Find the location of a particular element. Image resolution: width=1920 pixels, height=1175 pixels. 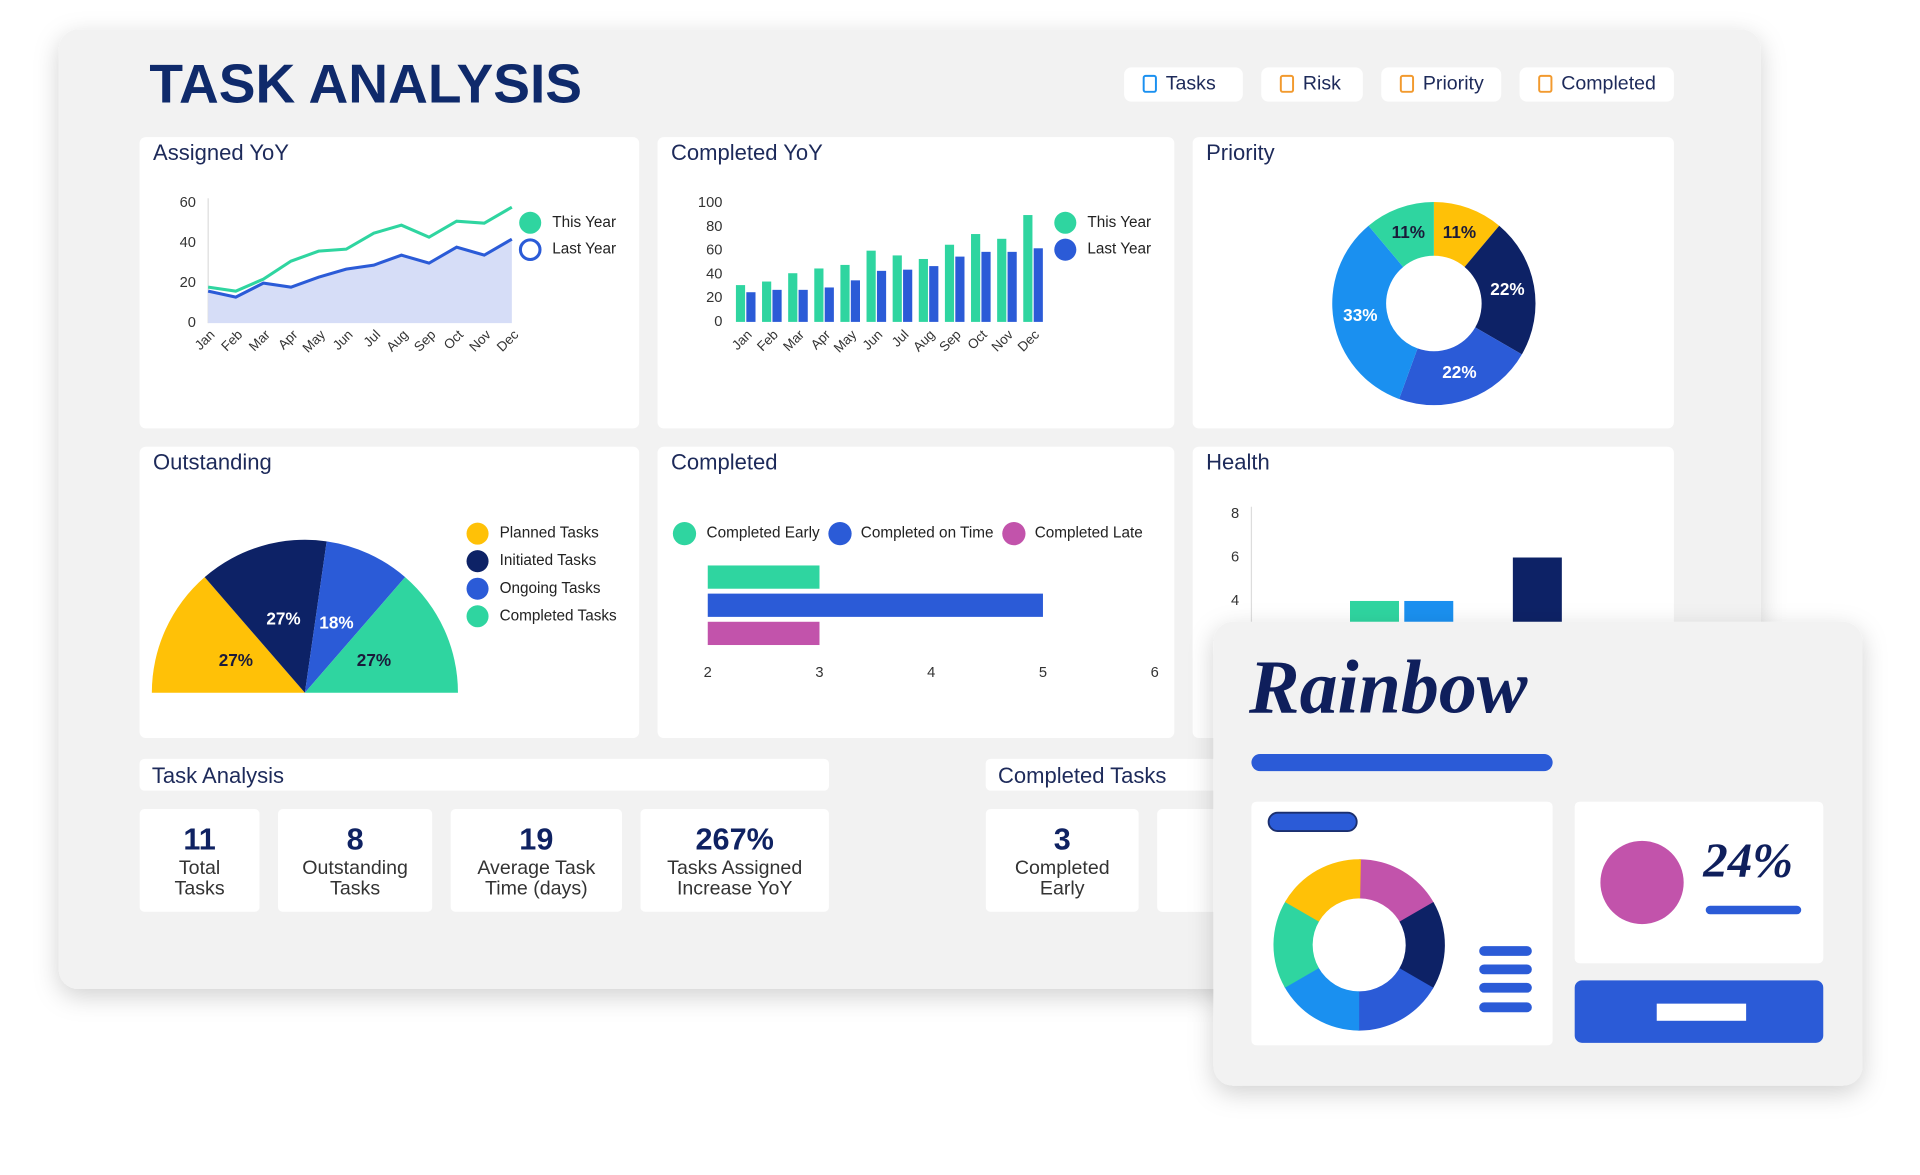

slice-label: 18% is located at coordinates (336, 622).